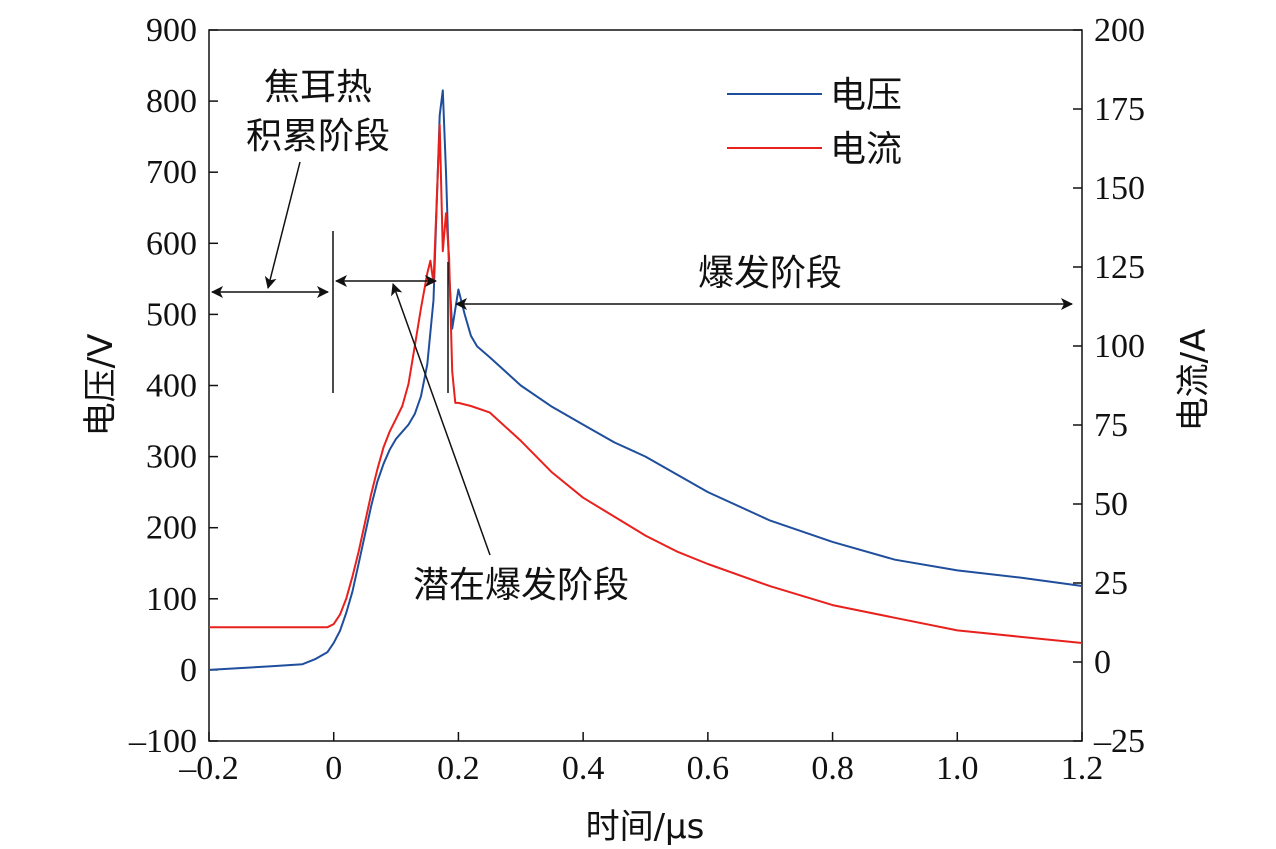 The image size is (1276, 849). What do you see at coordinates (282, 225) in the screenshot?
I see `pointer-arrow-joule` at bounding box center [282, 225].